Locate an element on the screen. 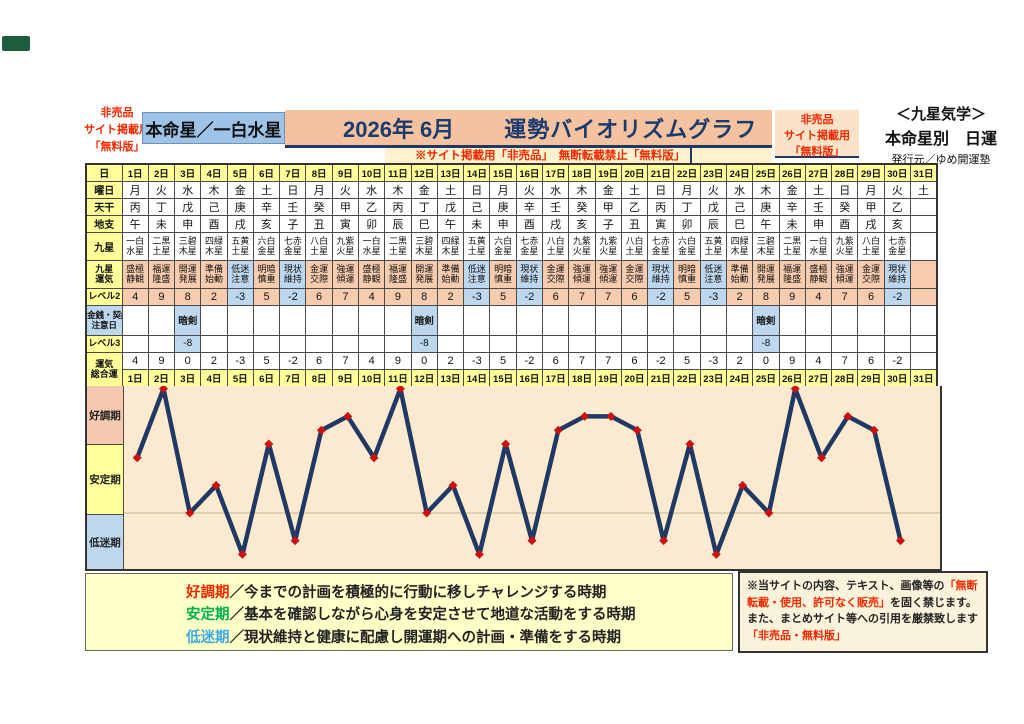 The image size is (1024, 724). row-caution: 金銭・契約注意日 暗剣 暗剣 暗剣 is located at coordinates (511, 320).